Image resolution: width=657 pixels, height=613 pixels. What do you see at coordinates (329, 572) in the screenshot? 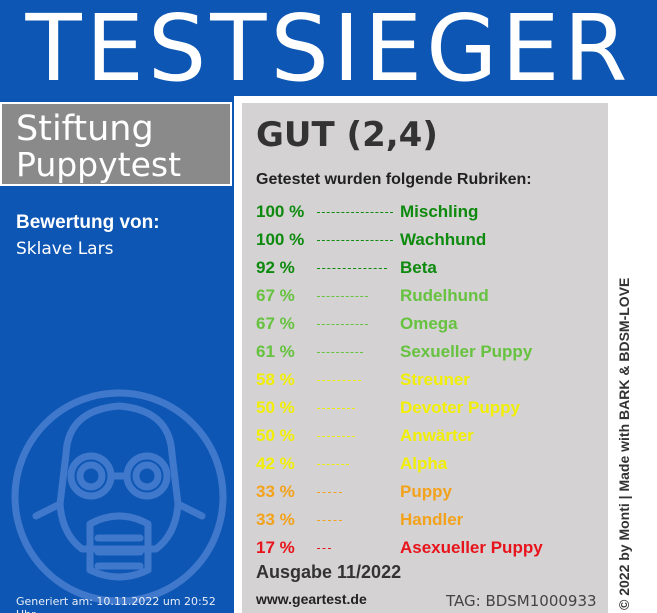
I see `issue-label: Ausgabe 11/2022` at bounding box center [329, 572].